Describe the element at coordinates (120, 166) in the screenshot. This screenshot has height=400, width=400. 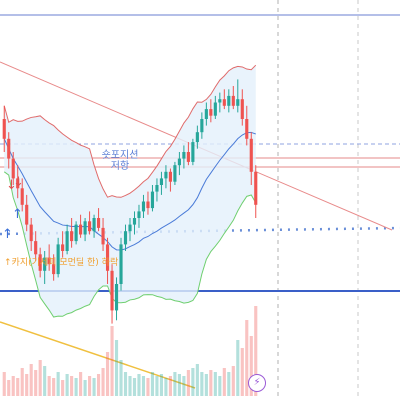
I see `resistance-label-line2: 저항` at that location.